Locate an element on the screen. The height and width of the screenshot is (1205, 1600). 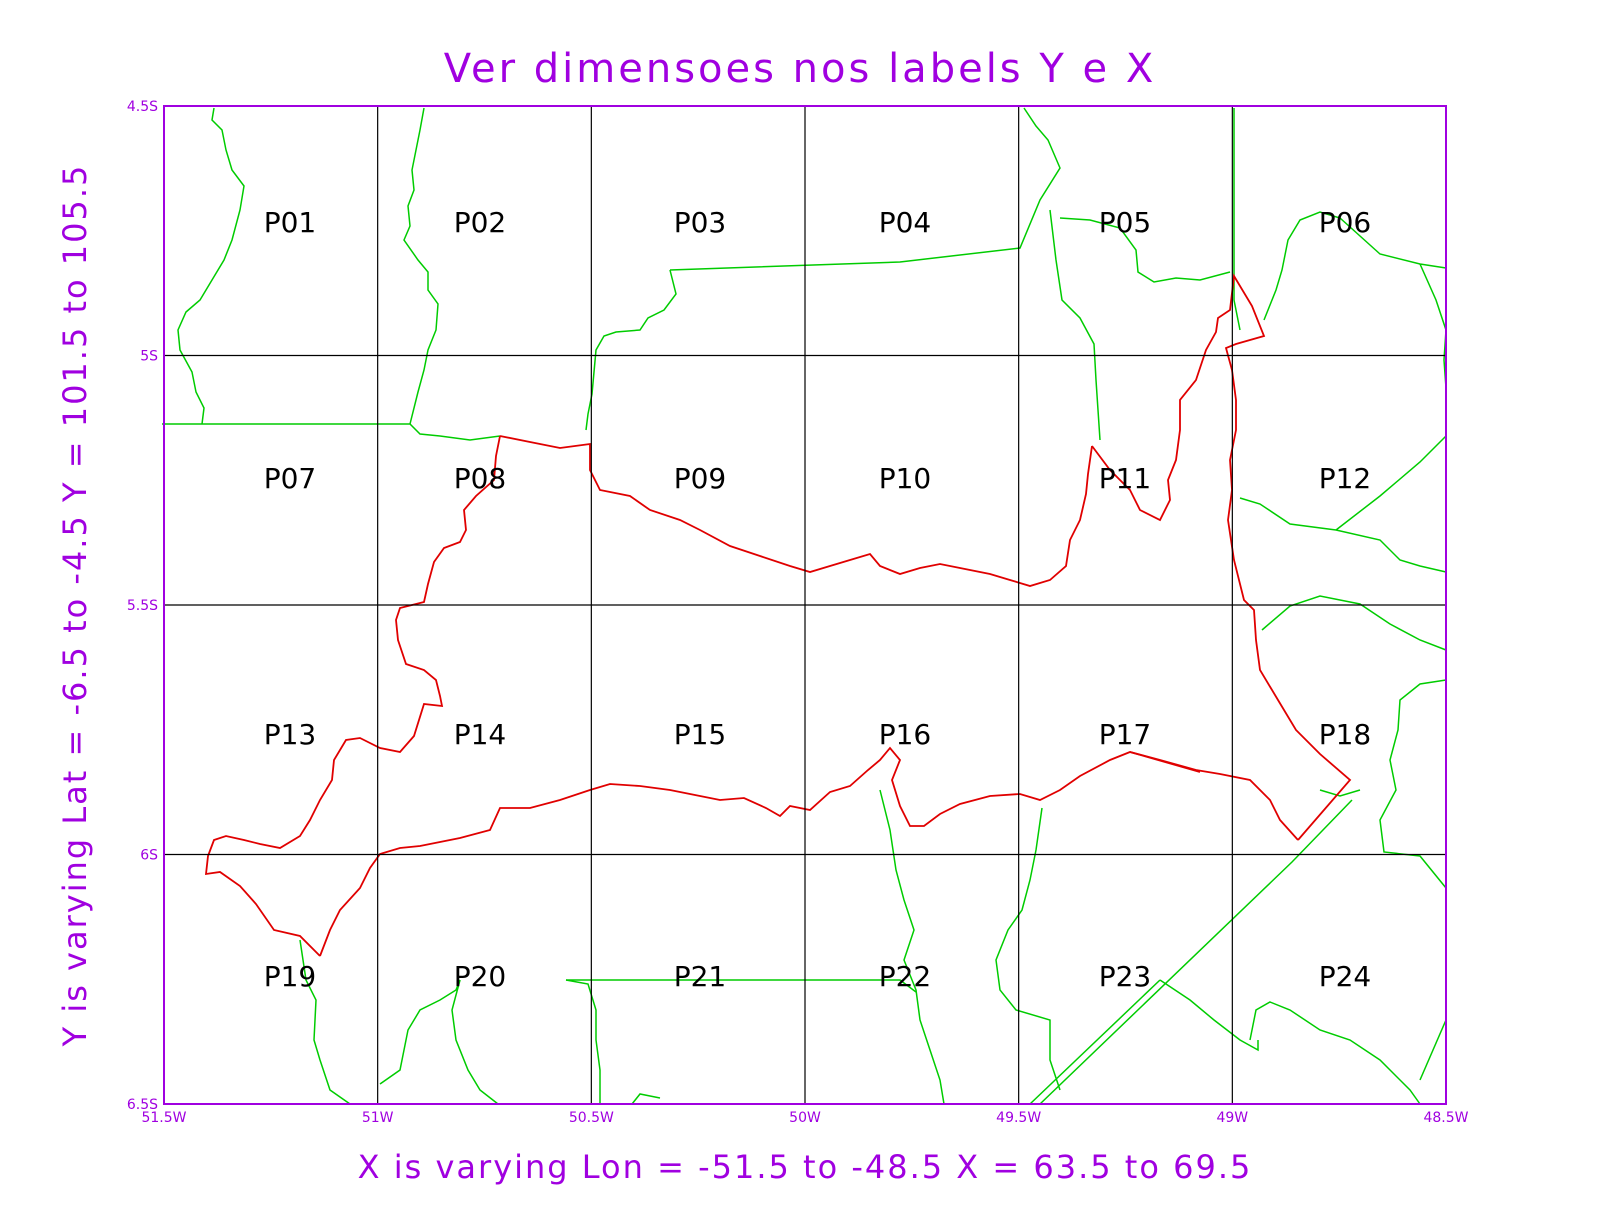
cell-label: P02 is located at coordinates (480, 222).